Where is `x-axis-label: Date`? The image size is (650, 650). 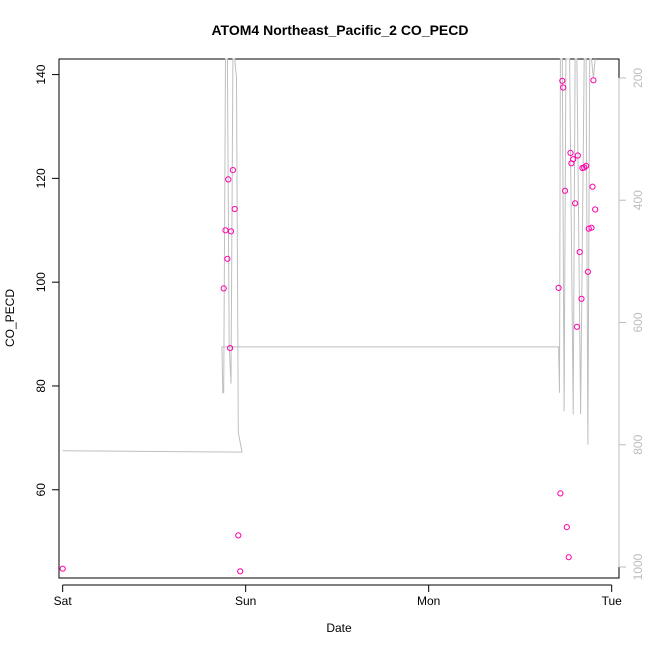 x-axis-label: Date is located at coordinates (339, 628).